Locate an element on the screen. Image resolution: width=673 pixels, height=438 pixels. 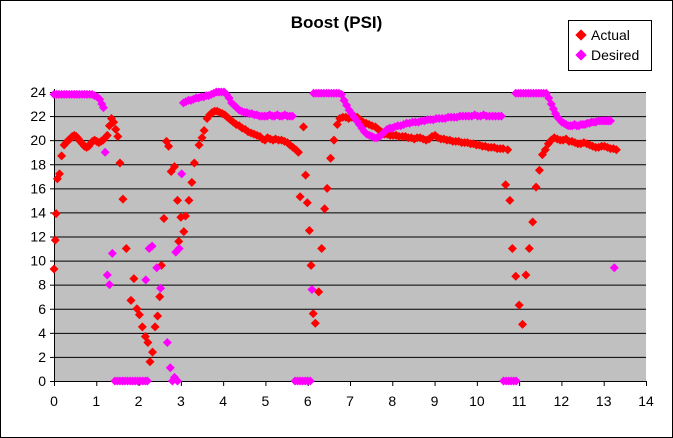
chart-title: Boost (PSI) is located at coordinates (336, 22).